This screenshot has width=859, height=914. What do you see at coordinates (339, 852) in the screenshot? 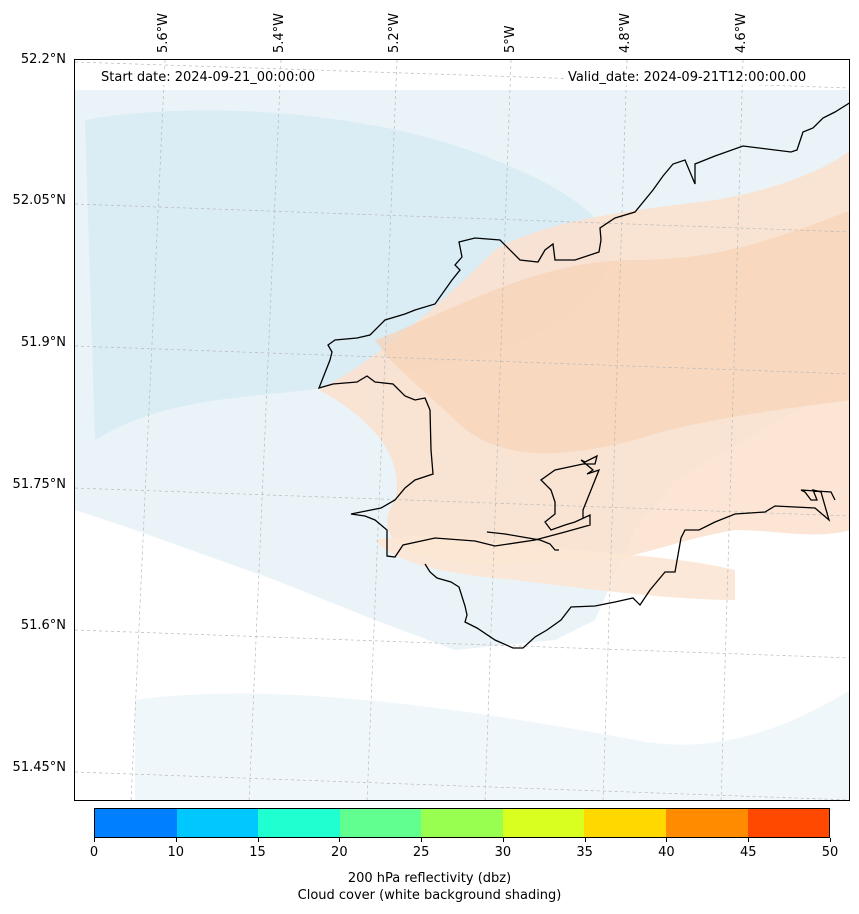
I see `colorbar-tick-label: 20` at bounding box center [339, 852].